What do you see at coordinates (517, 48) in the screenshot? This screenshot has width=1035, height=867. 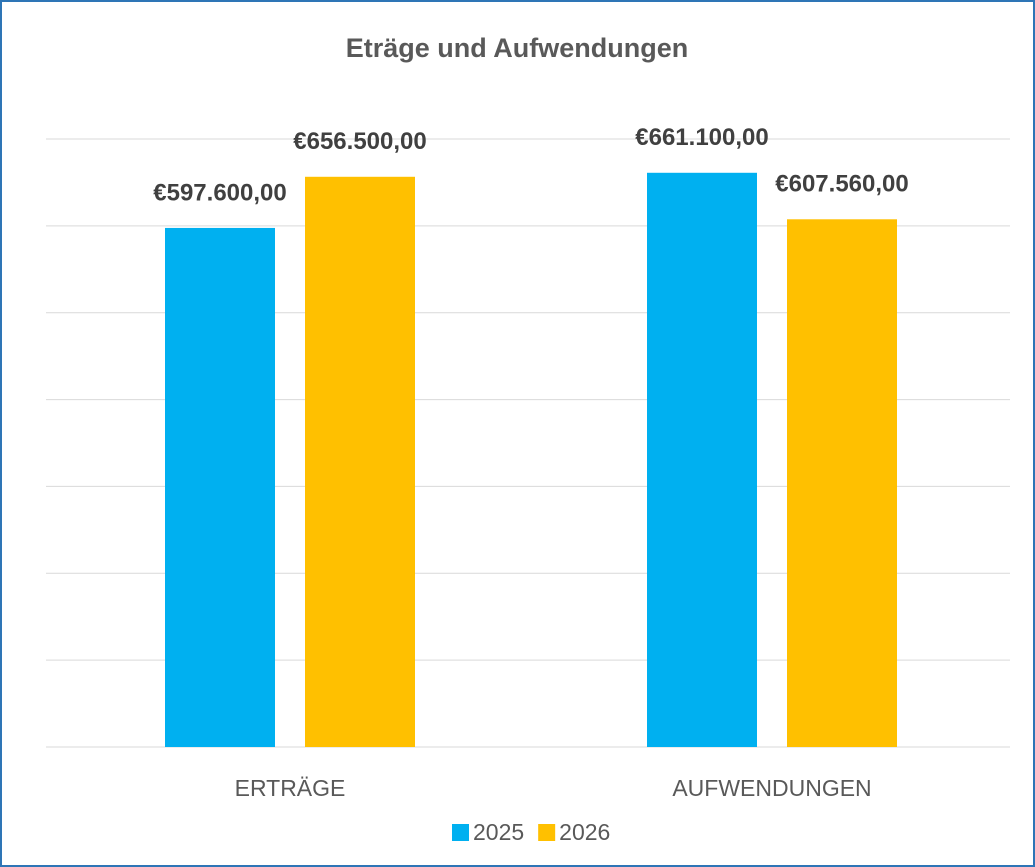 I see `chart-title: Eträge und Aufwendungen` at bounding box center [517, 48].